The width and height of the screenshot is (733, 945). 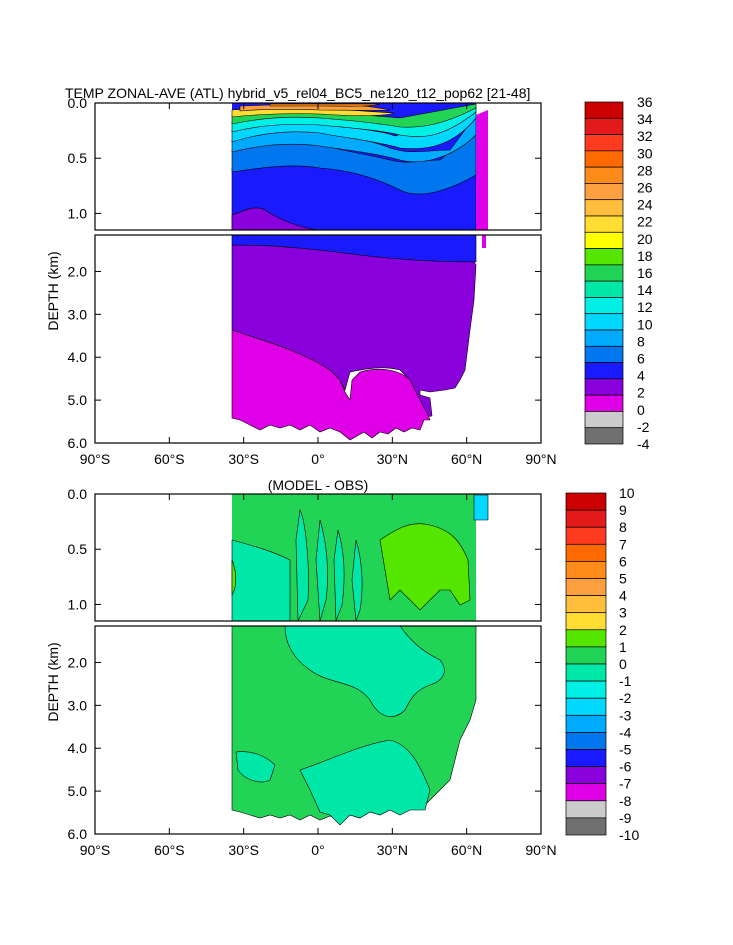 What do you see at coordinates (645, 170) in the screenshot?
I see `colorbar-label: 28` at bounding box center [645, 170].